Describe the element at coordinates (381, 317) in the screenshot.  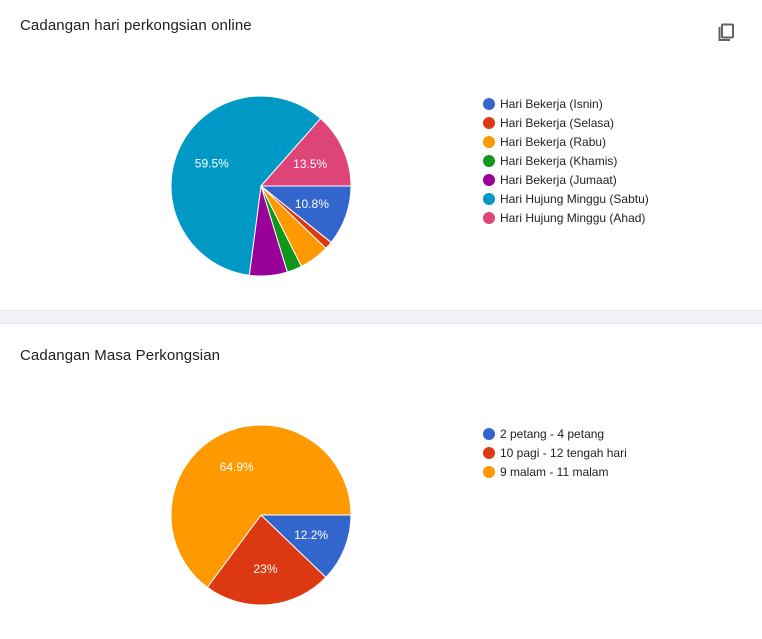
I see `card-separator` at that location.